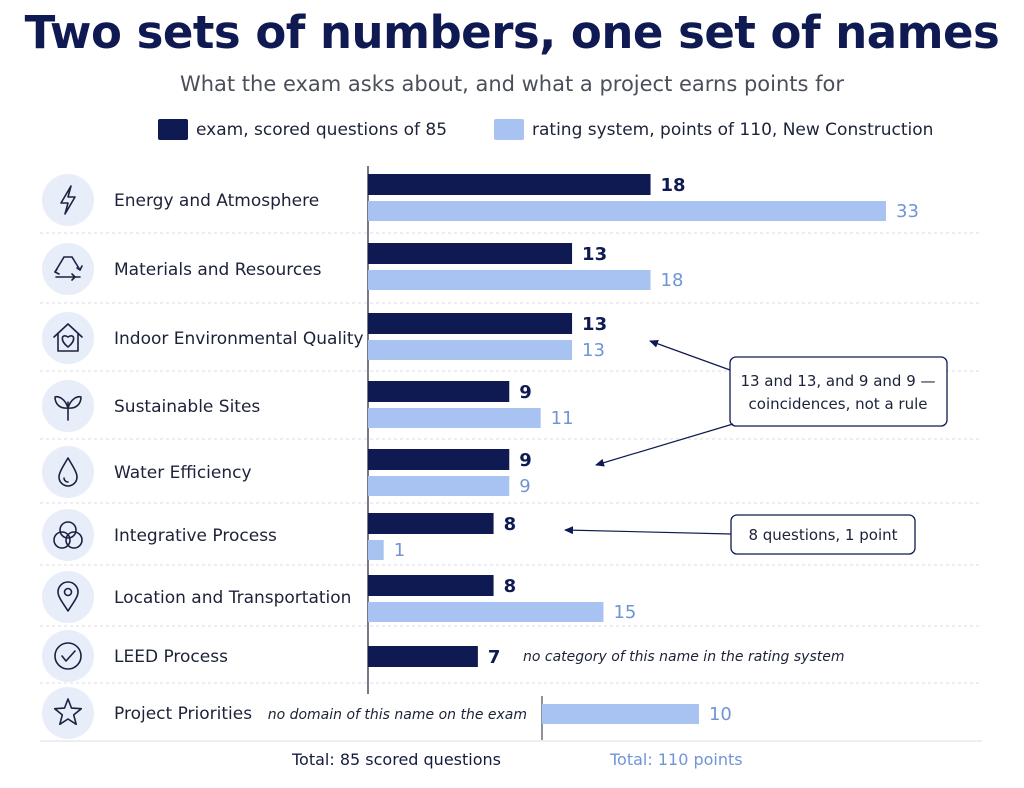 This screenshot has height=788, width=1024. Describe the element at coordinates (68, 656) in the screenshot. I see `check-circle-icon` at that location.